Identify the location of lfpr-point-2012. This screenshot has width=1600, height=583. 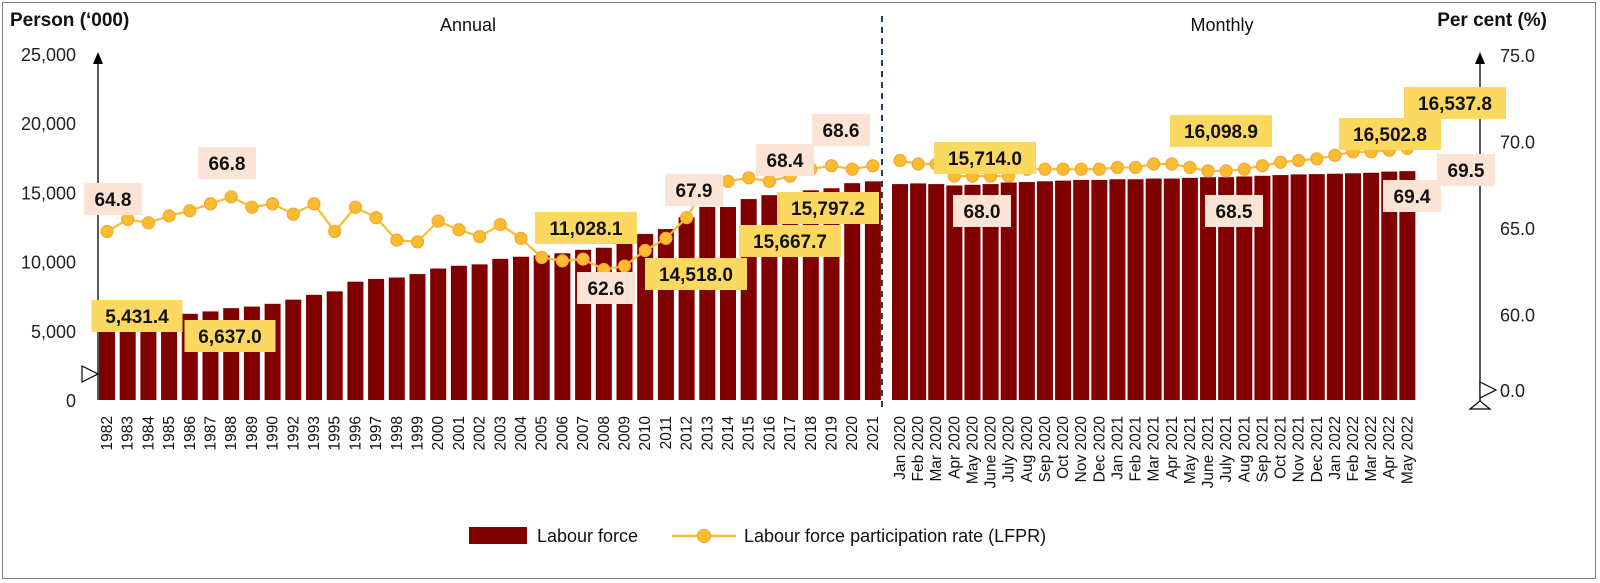
(686, 218).